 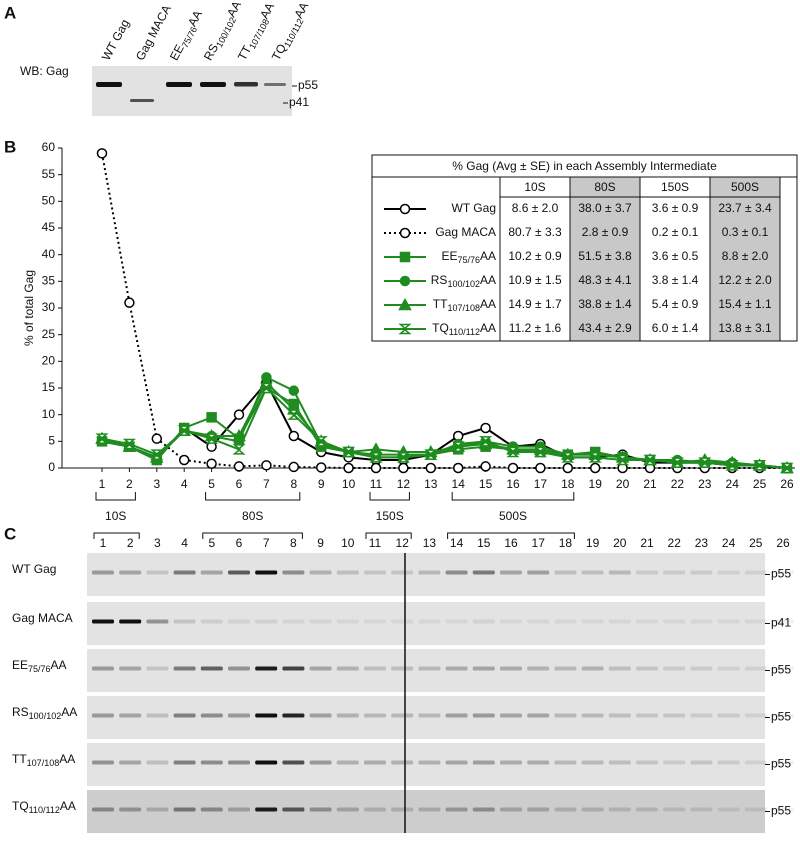 I want to click on y-axis-label: % of total Gag, so click(x=29, y=308).